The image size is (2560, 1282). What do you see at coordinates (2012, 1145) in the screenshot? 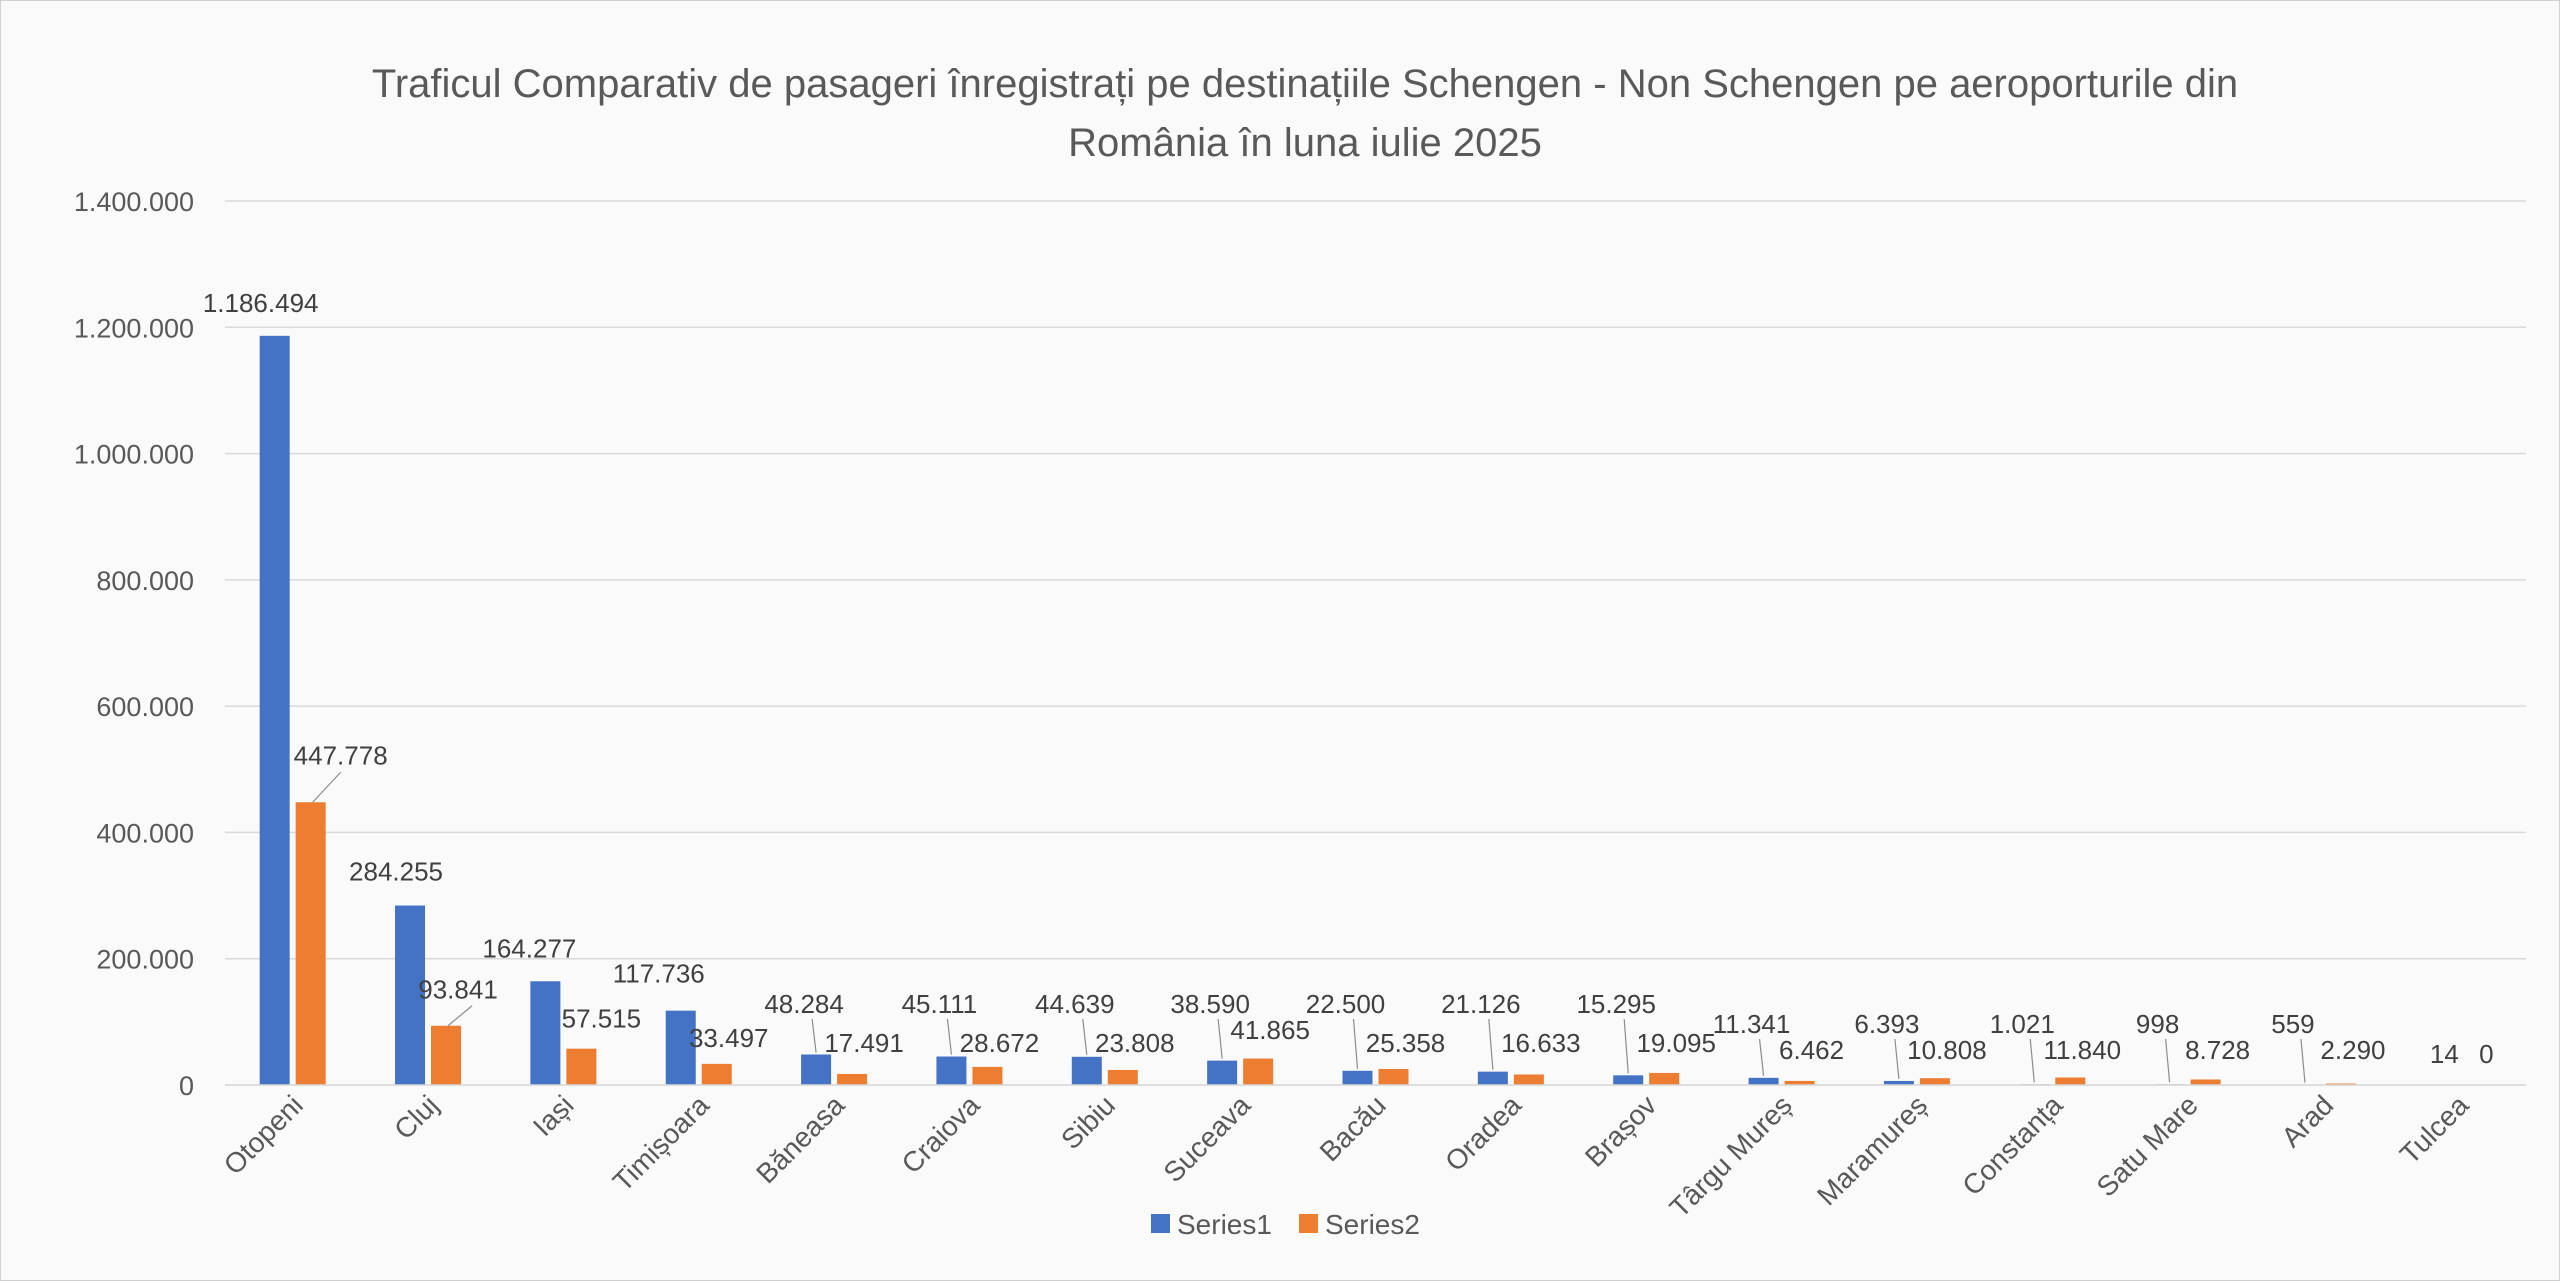
I see `x-tick-label: Constanța` at bounding box center [2012, 1145].